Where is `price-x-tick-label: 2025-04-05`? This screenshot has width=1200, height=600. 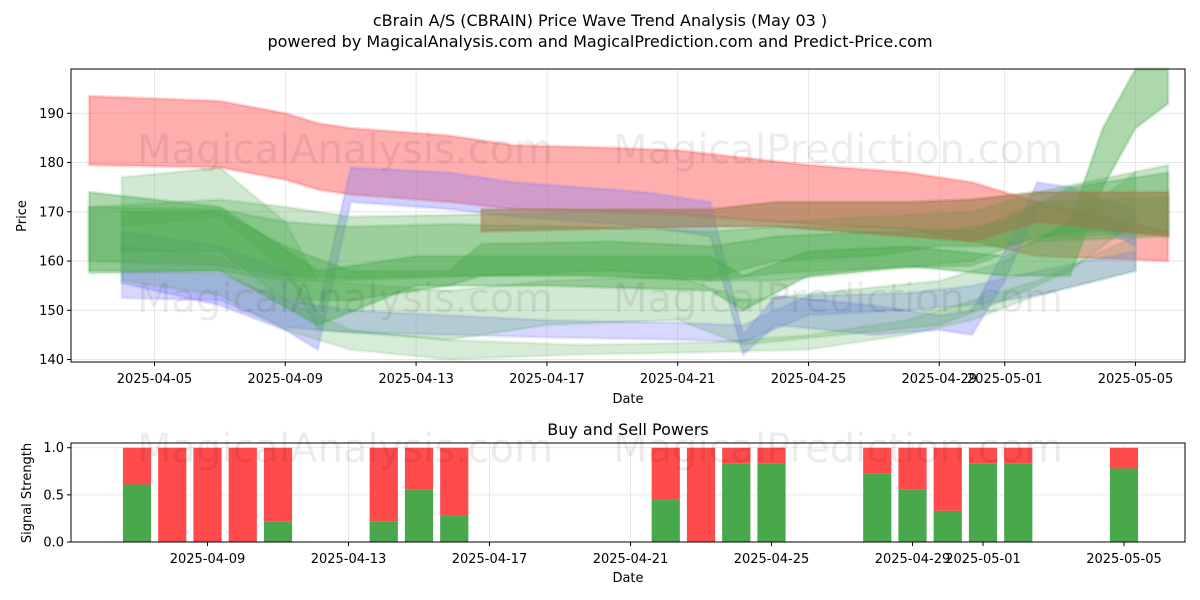 price-x-tick-label: 2025-04-05 is located at coordinates (155, 379).